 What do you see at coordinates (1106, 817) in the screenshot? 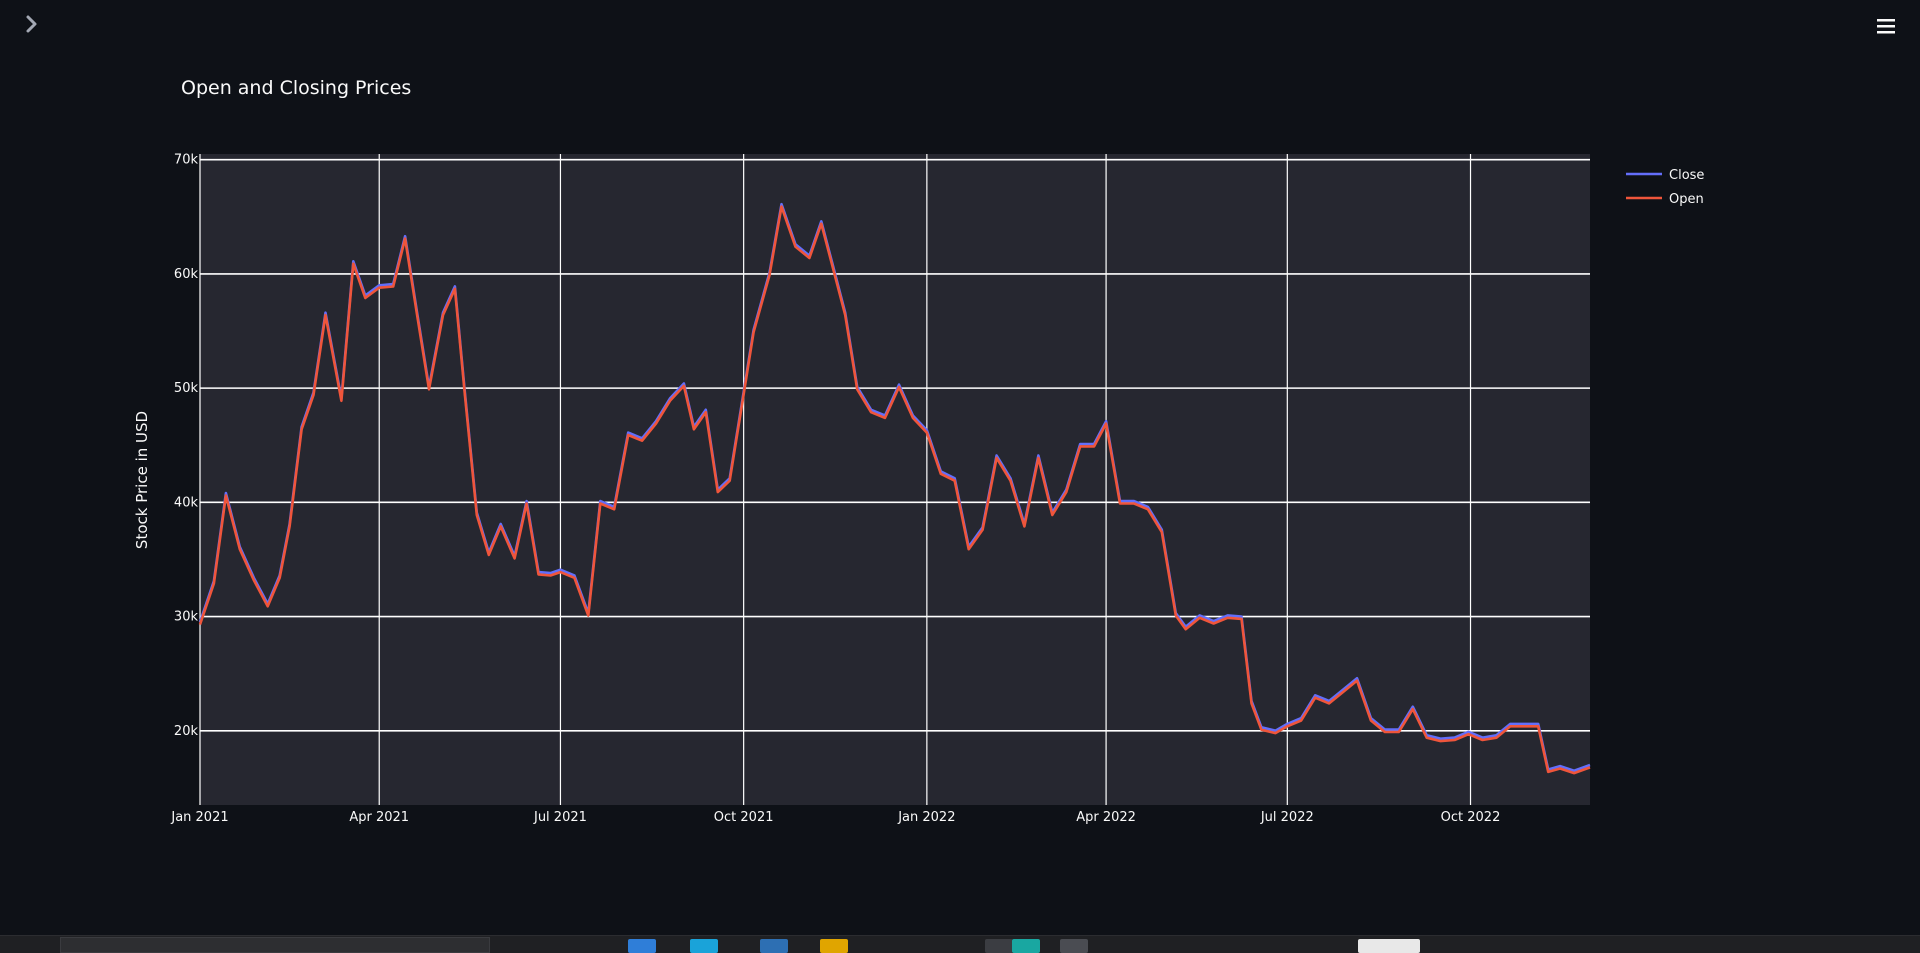
I see `x-tick-label: Apr 2022` at bounding box center [1106, 817].